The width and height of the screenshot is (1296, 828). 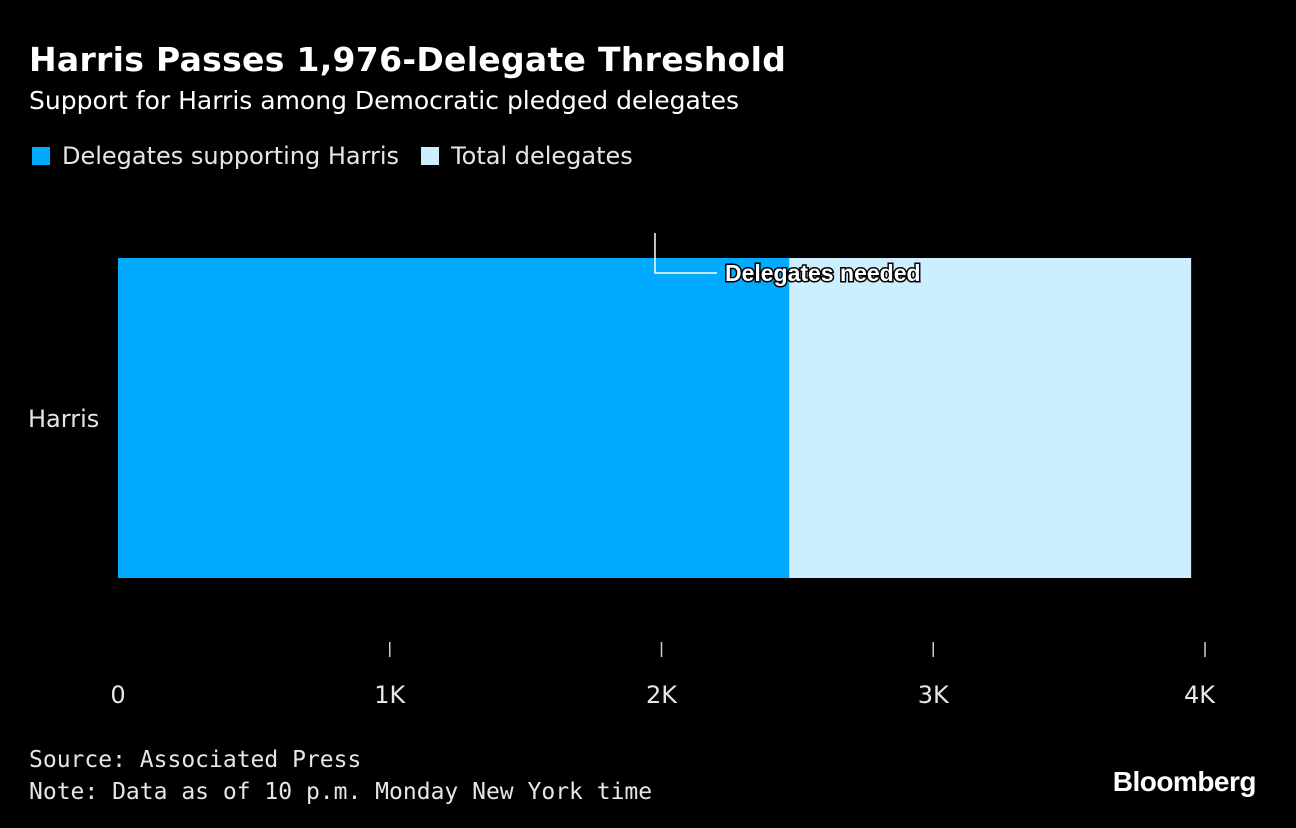 What do you see at coordinates (1200, 695) in the screenshot?
I see `x-tick-label-4: 4K` at bounding box center [1200, 695].